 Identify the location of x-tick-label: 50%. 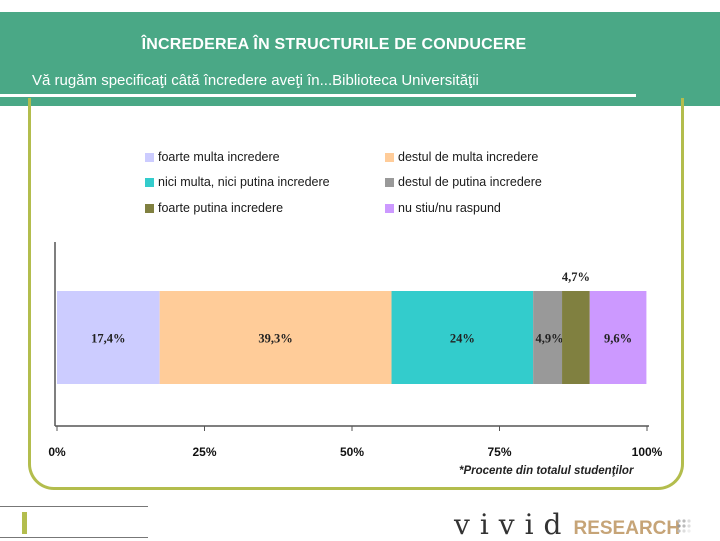
(352, 452).